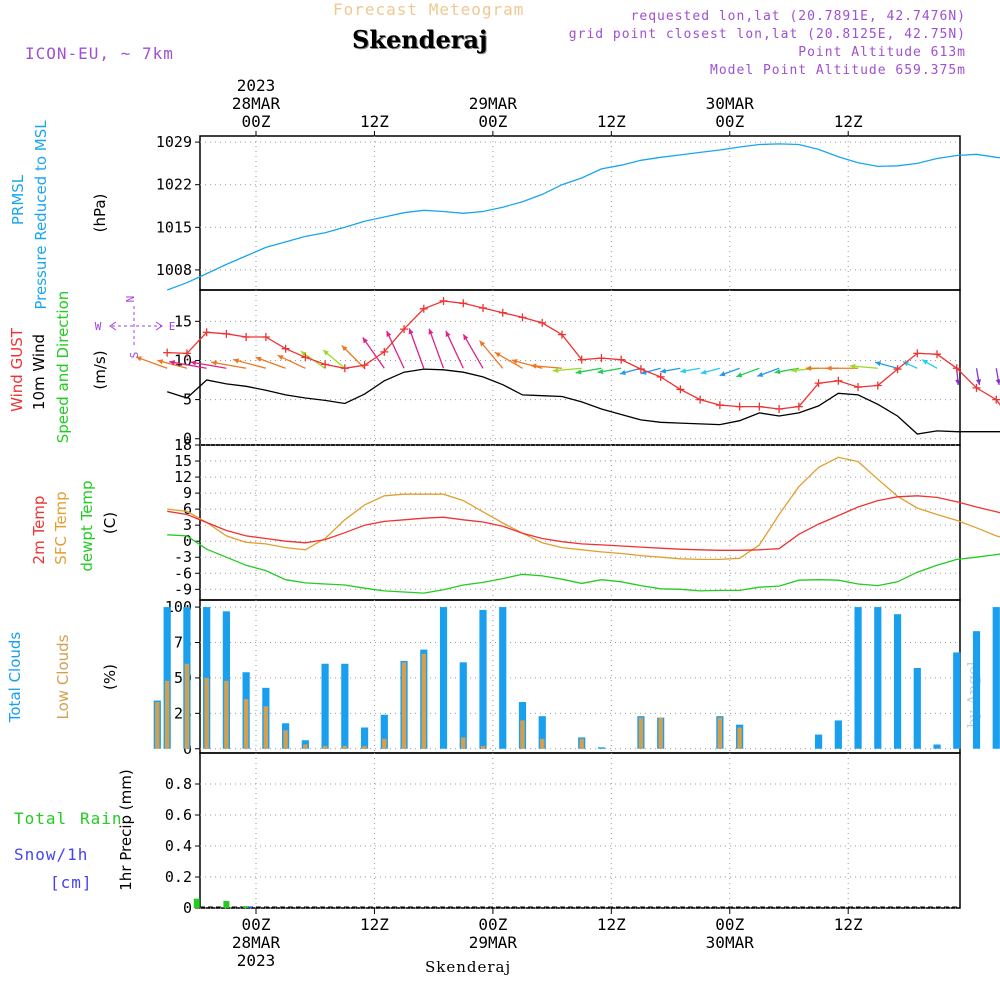 The image size is (1000, 1000). What do you see at coordinates (178, 846) in the screenshot?
I see `precip-ytick-label: 0.4` at bounding box center [178, 846].